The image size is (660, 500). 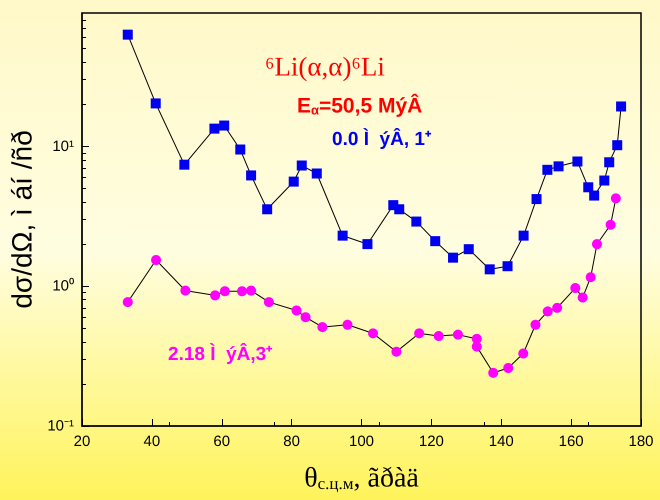 I want to click on x-tick-label: 40, so click(x=152, y=441).